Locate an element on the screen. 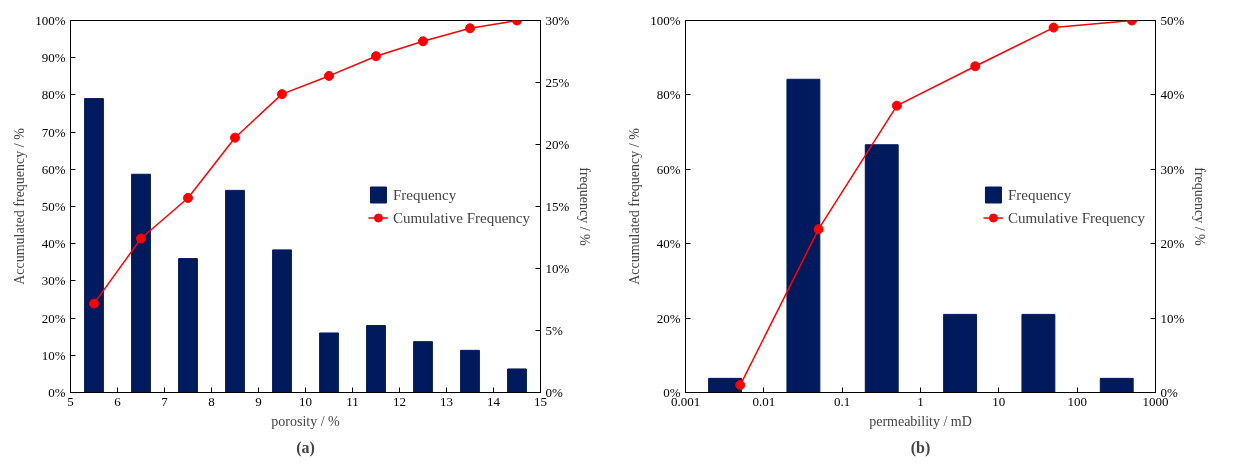  x-tick-label: 12 is located at coordinates (399, 401).